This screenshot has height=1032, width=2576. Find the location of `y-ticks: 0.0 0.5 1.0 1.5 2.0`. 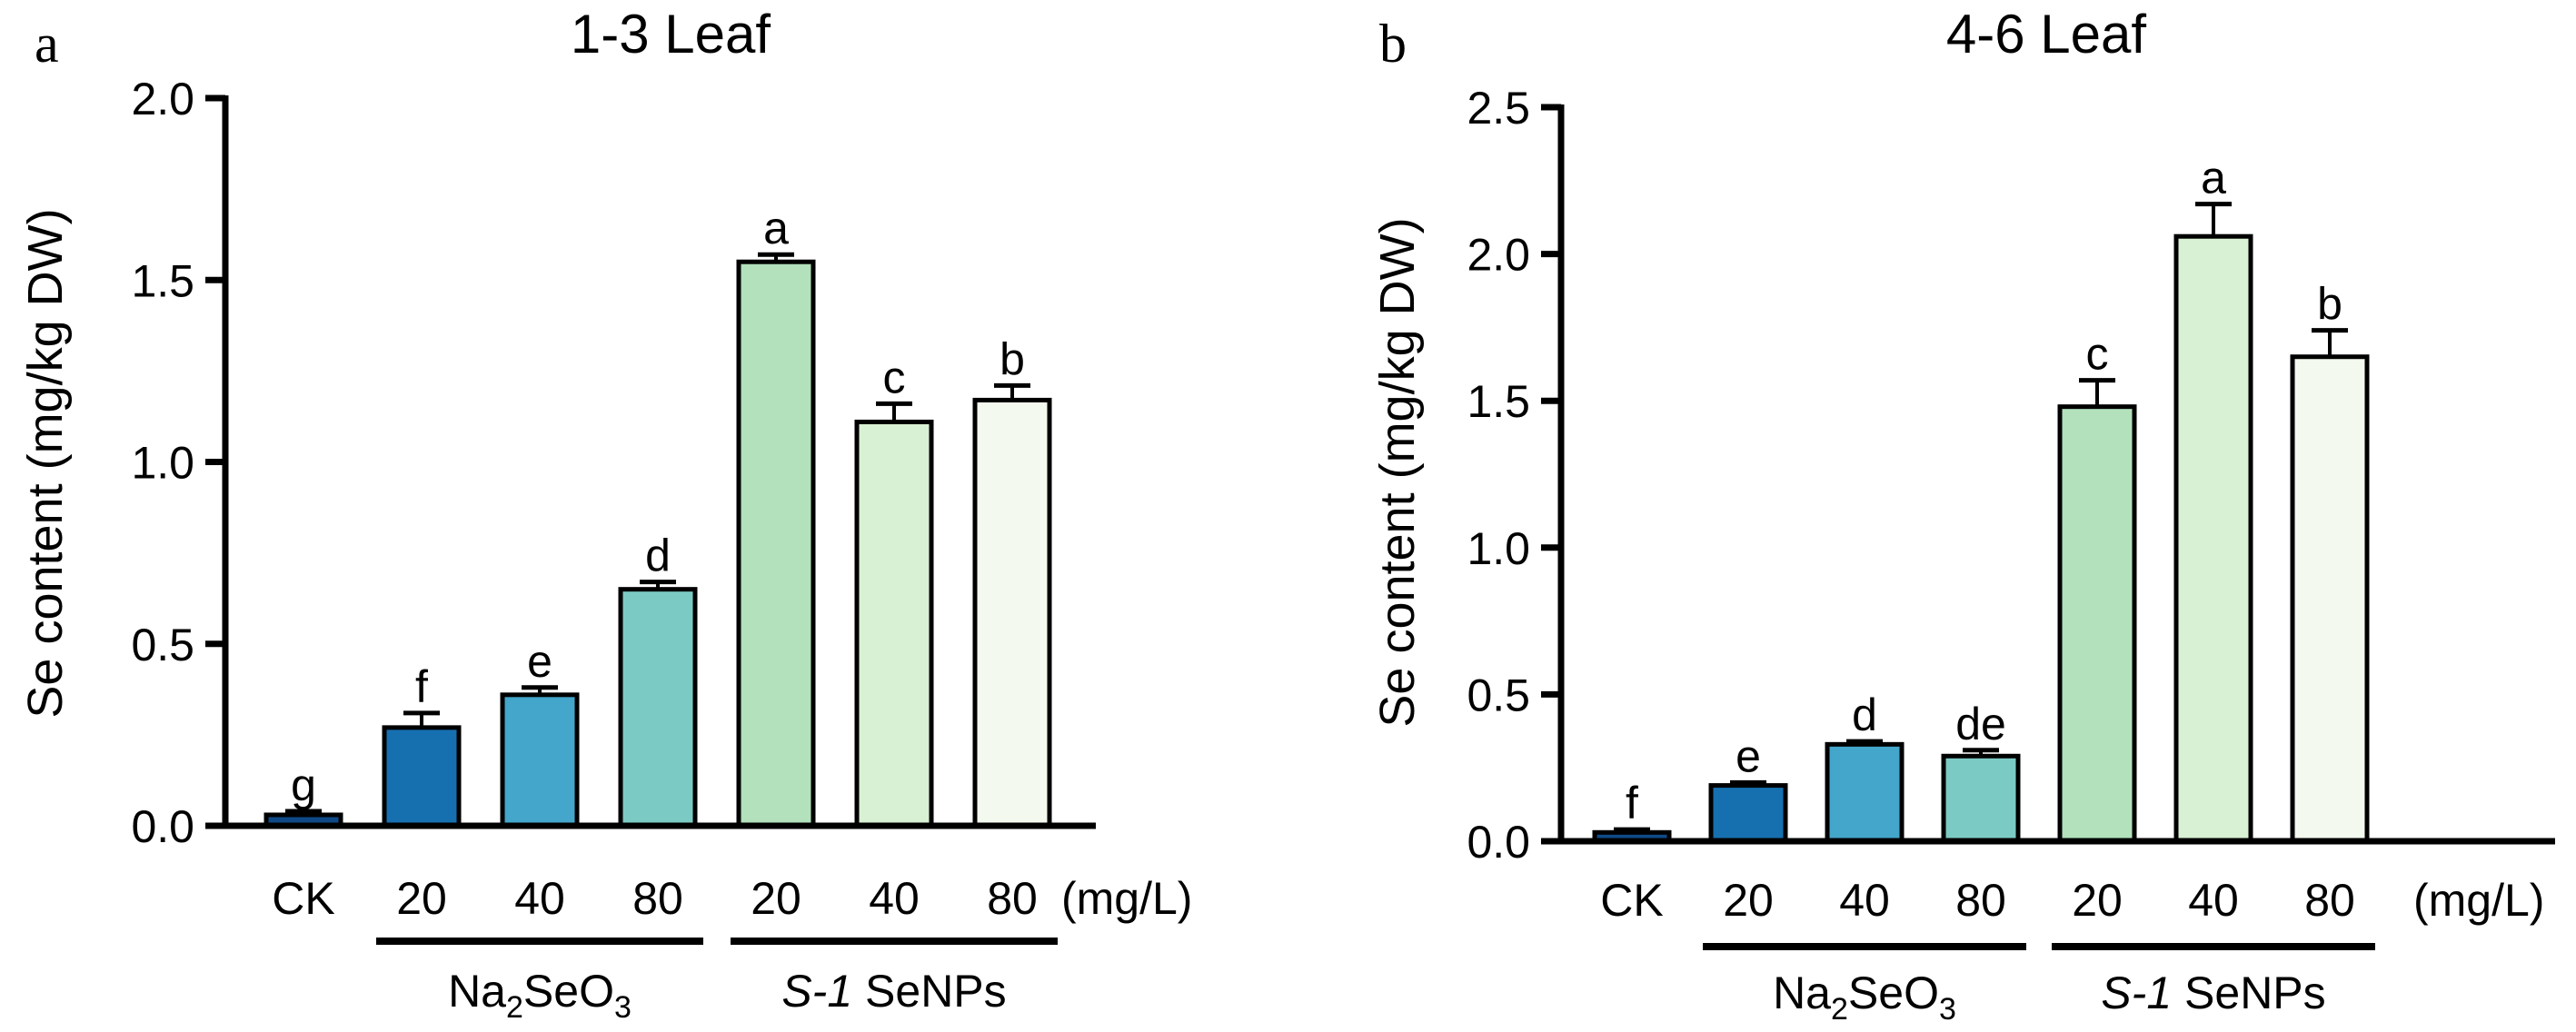

y-ticks: 0.0 0.5 1.0 1.5 2.0 is located at coordinates (178, 463).